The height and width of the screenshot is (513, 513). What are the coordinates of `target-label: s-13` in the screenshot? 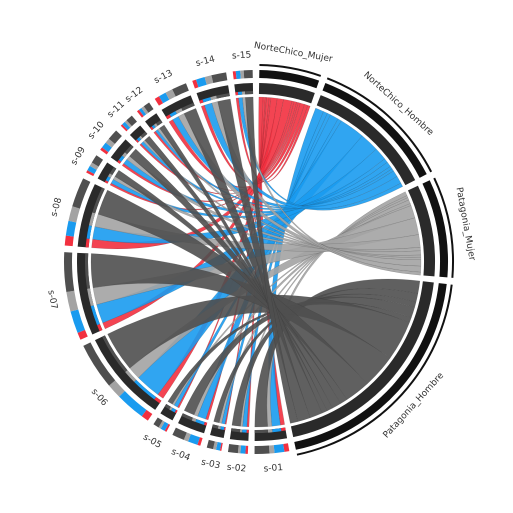 It's located at (164, 78).